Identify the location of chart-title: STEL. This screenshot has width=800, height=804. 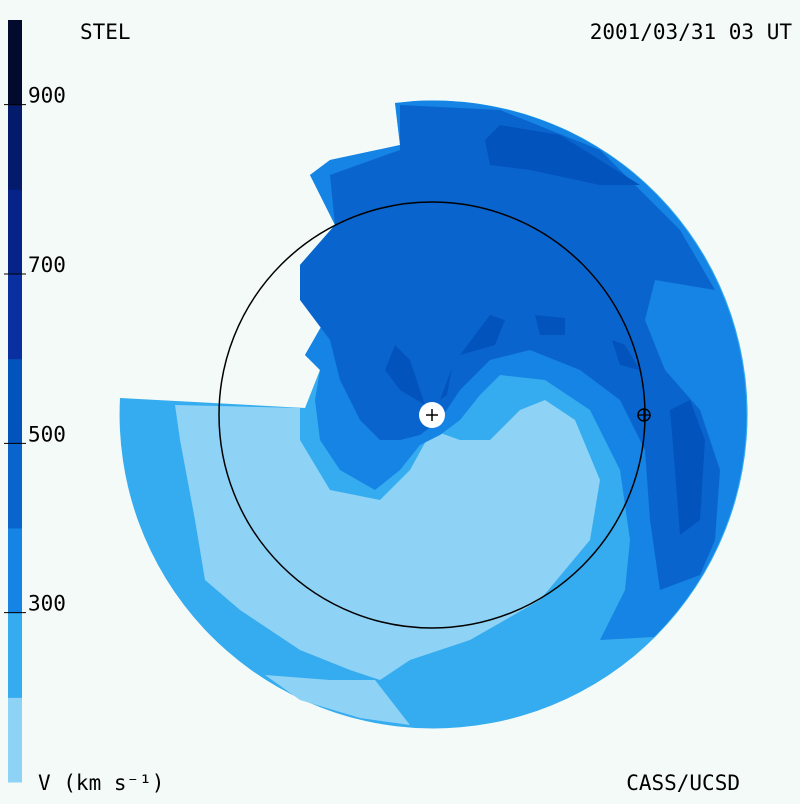
(105, 32).